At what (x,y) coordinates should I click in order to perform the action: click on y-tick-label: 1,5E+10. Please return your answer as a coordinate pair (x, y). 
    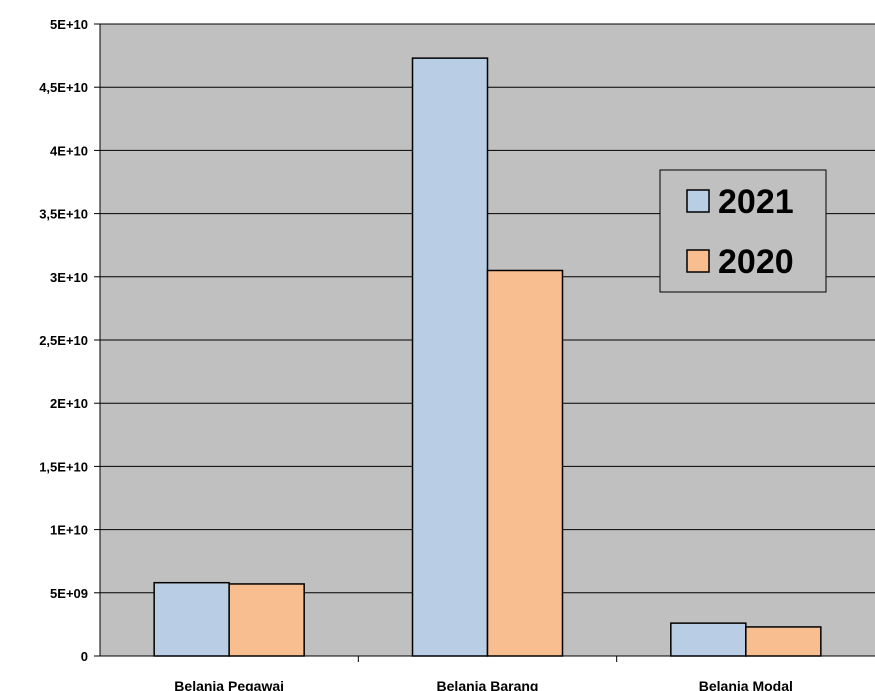
    Looking at the image, I should click on (63, 466).